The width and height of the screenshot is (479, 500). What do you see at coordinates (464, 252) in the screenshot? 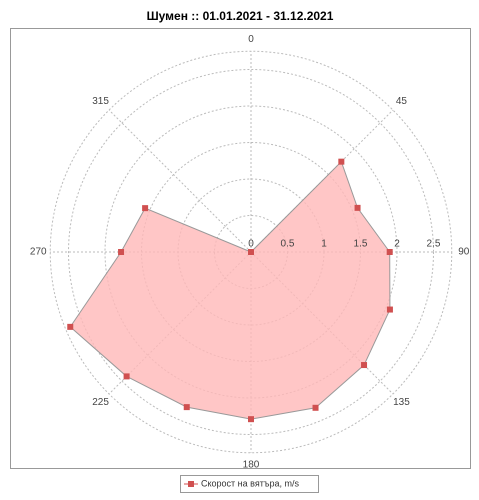
I see `angle-tick-label: 90` at bounding box center [464, 252].